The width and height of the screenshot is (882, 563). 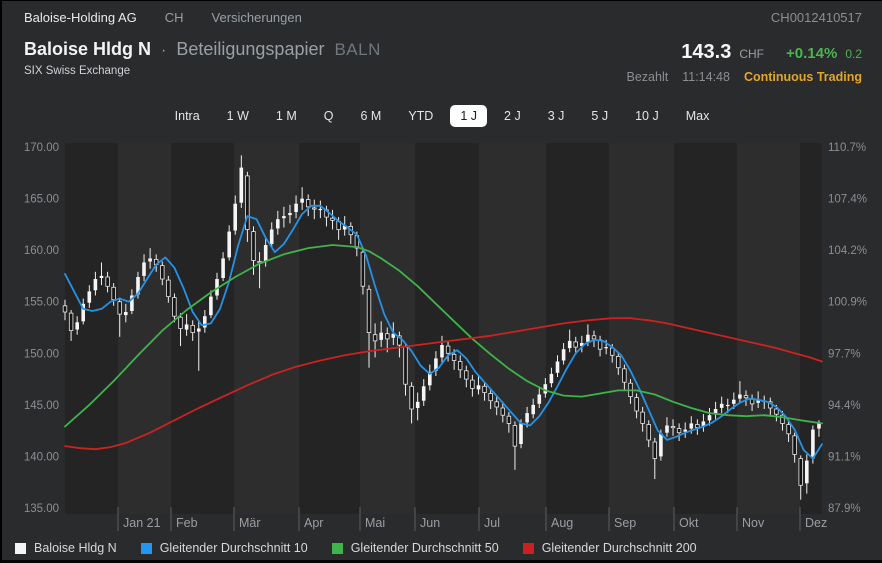 What do you see at coordinates (41, 354) in the screenshot?
I see `svg-text: 150.00` at bounding box center [41, 354].